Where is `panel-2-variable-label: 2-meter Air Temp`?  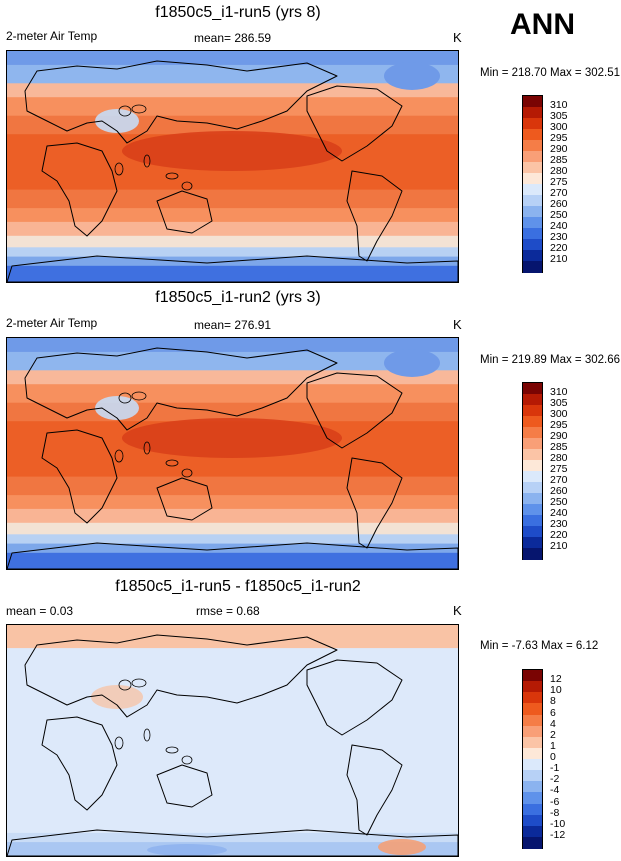
panel-2-variable-label: 2-meter Air Temp is located at coordinates (52, 323).